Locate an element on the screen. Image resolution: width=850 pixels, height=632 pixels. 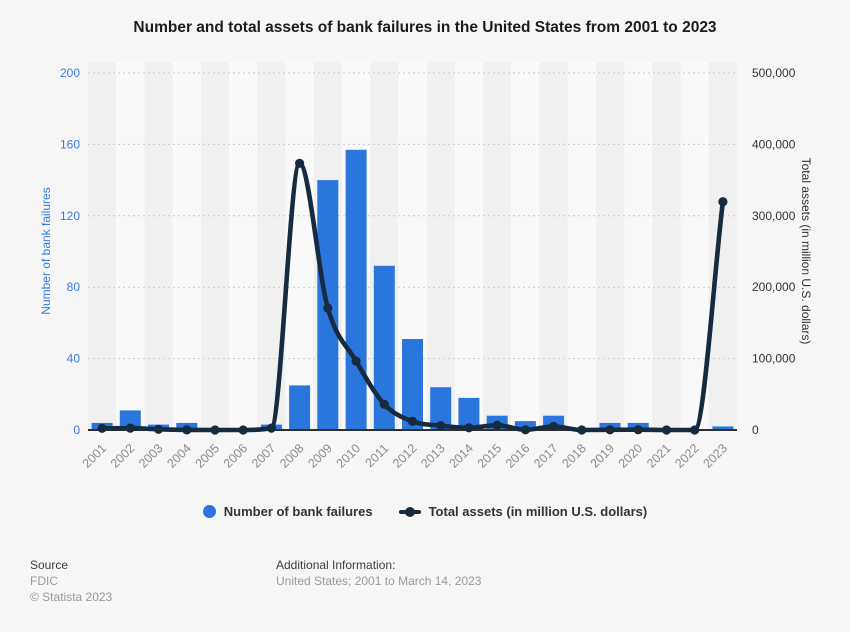
bar-2011 is located at coordinates (384, 347).